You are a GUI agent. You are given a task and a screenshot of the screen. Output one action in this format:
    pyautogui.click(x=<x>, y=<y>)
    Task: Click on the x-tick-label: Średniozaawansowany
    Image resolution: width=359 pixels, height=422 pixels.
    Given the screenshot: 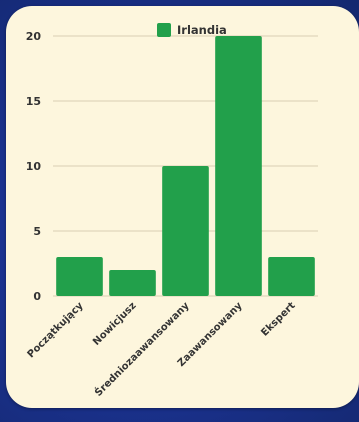 What is the action you would take?
    pyautogui.click(x=142, y=349)
    